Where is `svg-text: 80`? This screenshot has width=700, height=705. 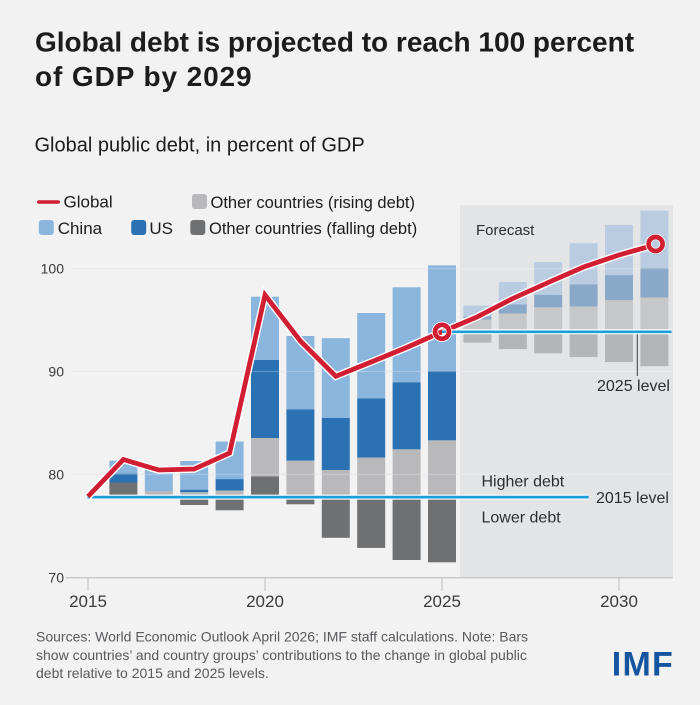
svg-text: 80 is located at coordinates (56, 474).